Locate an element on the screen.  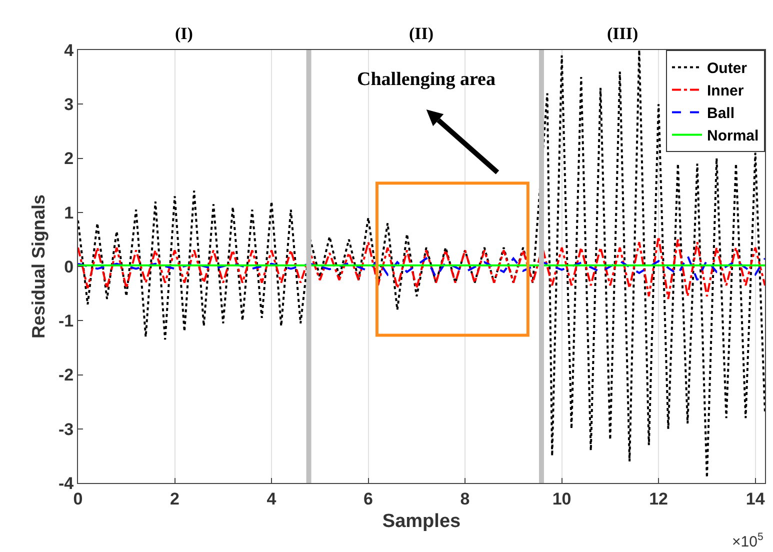
legend-label: Normal is located at coordinates (733, 136).